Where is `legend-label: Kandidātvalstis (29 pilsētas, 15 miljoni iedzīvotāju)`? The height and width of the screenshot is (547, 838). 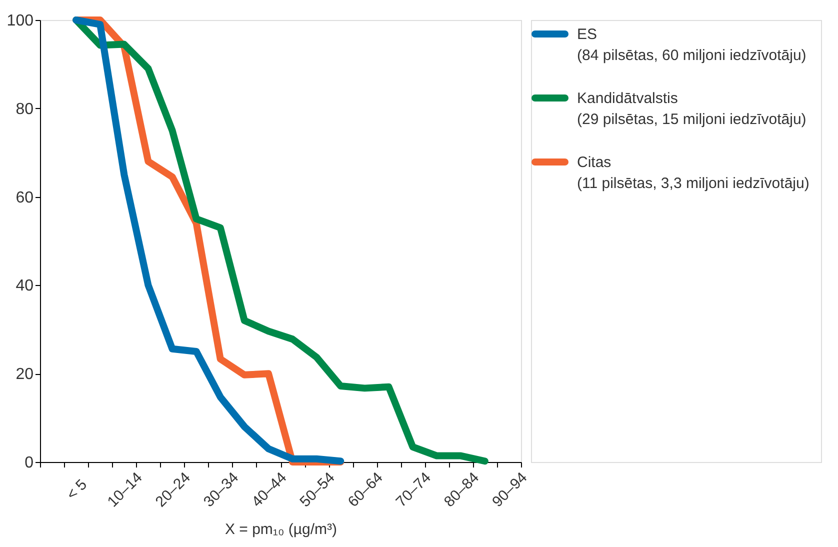
legend-label: Kandidātvalstis (29 pilsētas, 15 miljoni iedzīvotāju) is located at coordinates (691, 109).